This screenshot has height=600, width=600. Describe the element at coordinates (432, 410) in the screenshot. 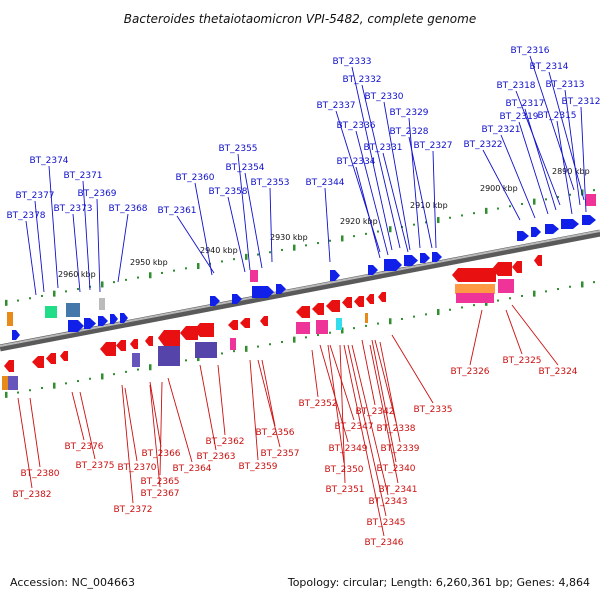

I see `reverse-gene-label: BT_2335` at that location.